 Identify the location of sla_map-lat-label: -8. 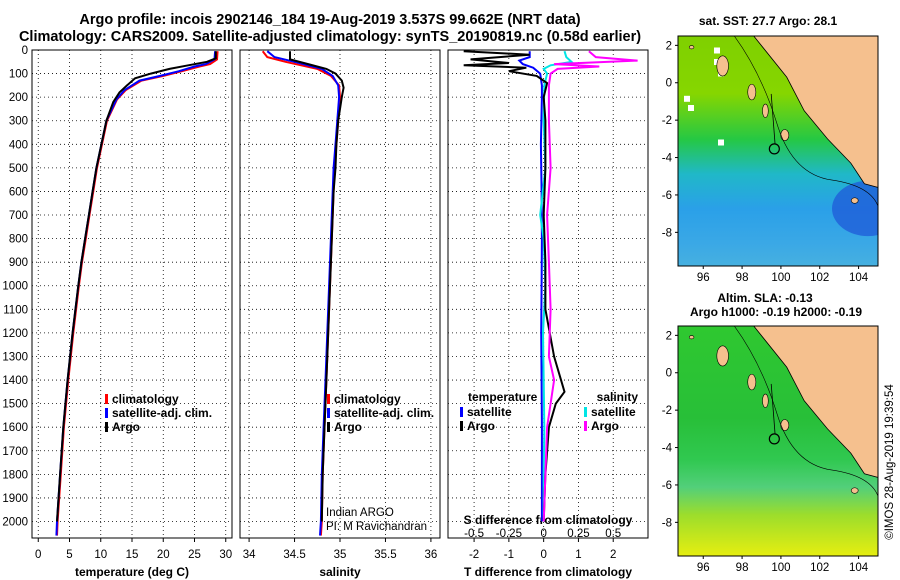
(667, 523).